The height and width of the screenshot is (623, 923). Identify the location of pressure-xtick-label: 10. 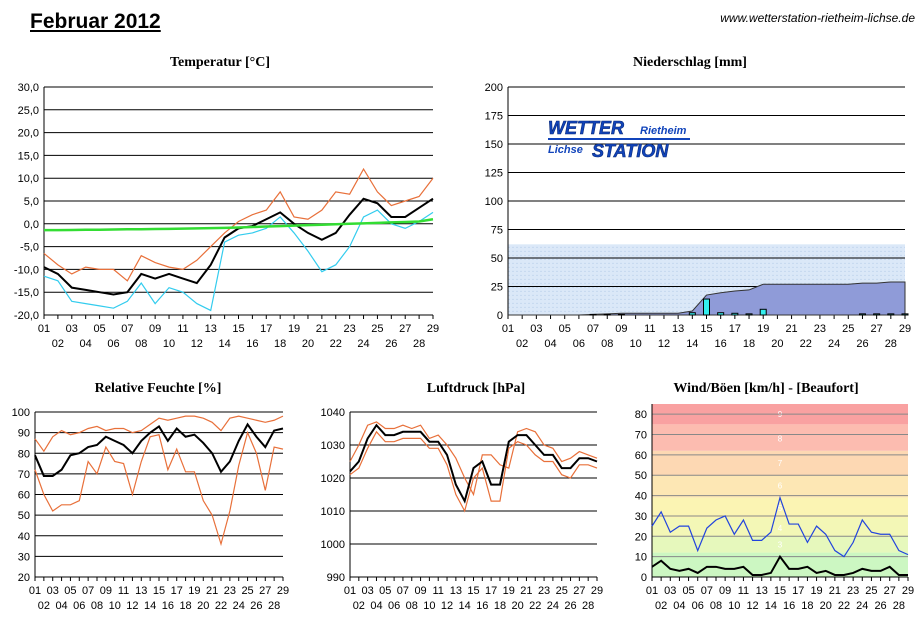
(429, 606).